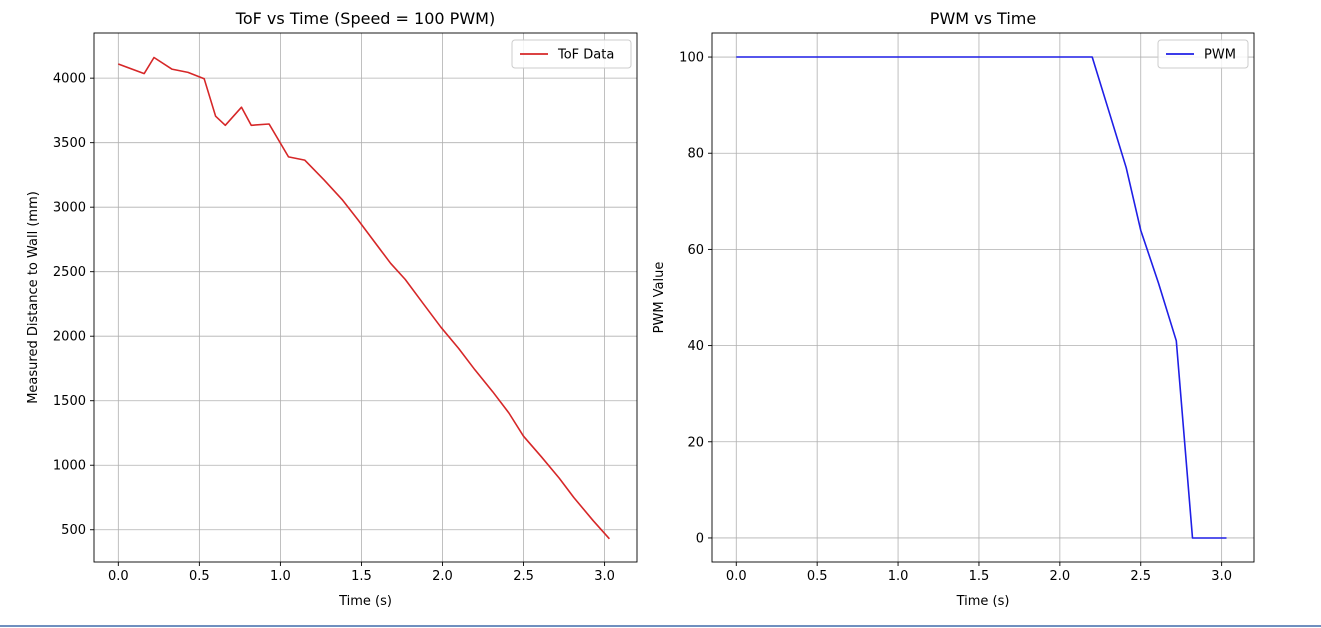  I want to click on pwm-x-axis-label: Time (s), so click(983, 601).